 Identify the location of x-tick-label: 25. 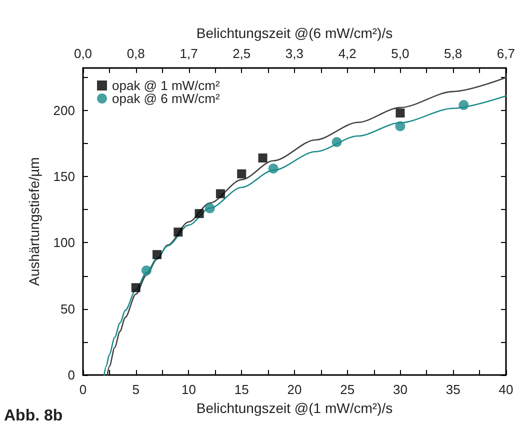
(347, 389).